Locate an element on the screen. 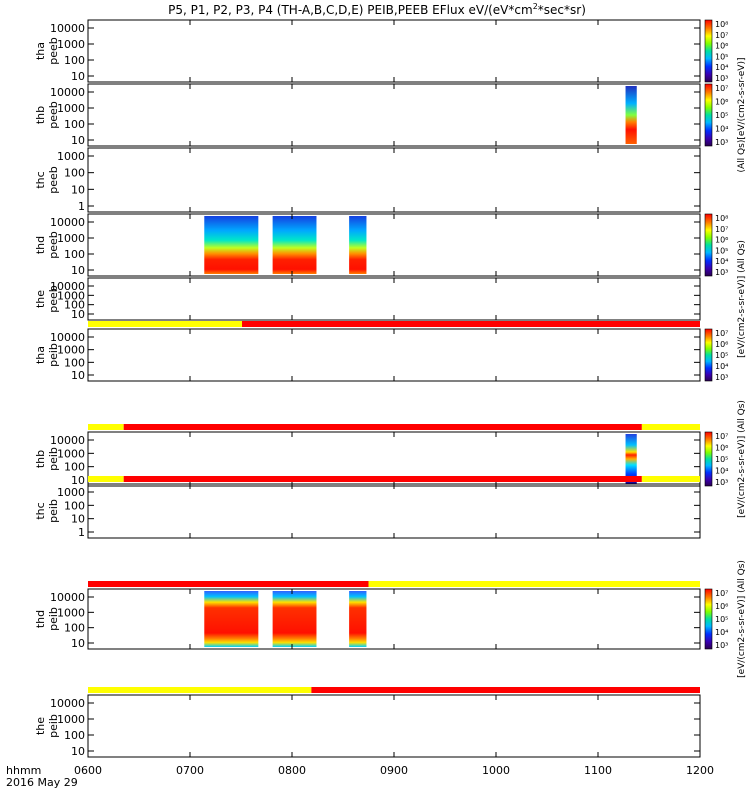 The width and height of the screenshot is (750, 800). x-tick-label: 1200 is located at coordinates (700, 770).